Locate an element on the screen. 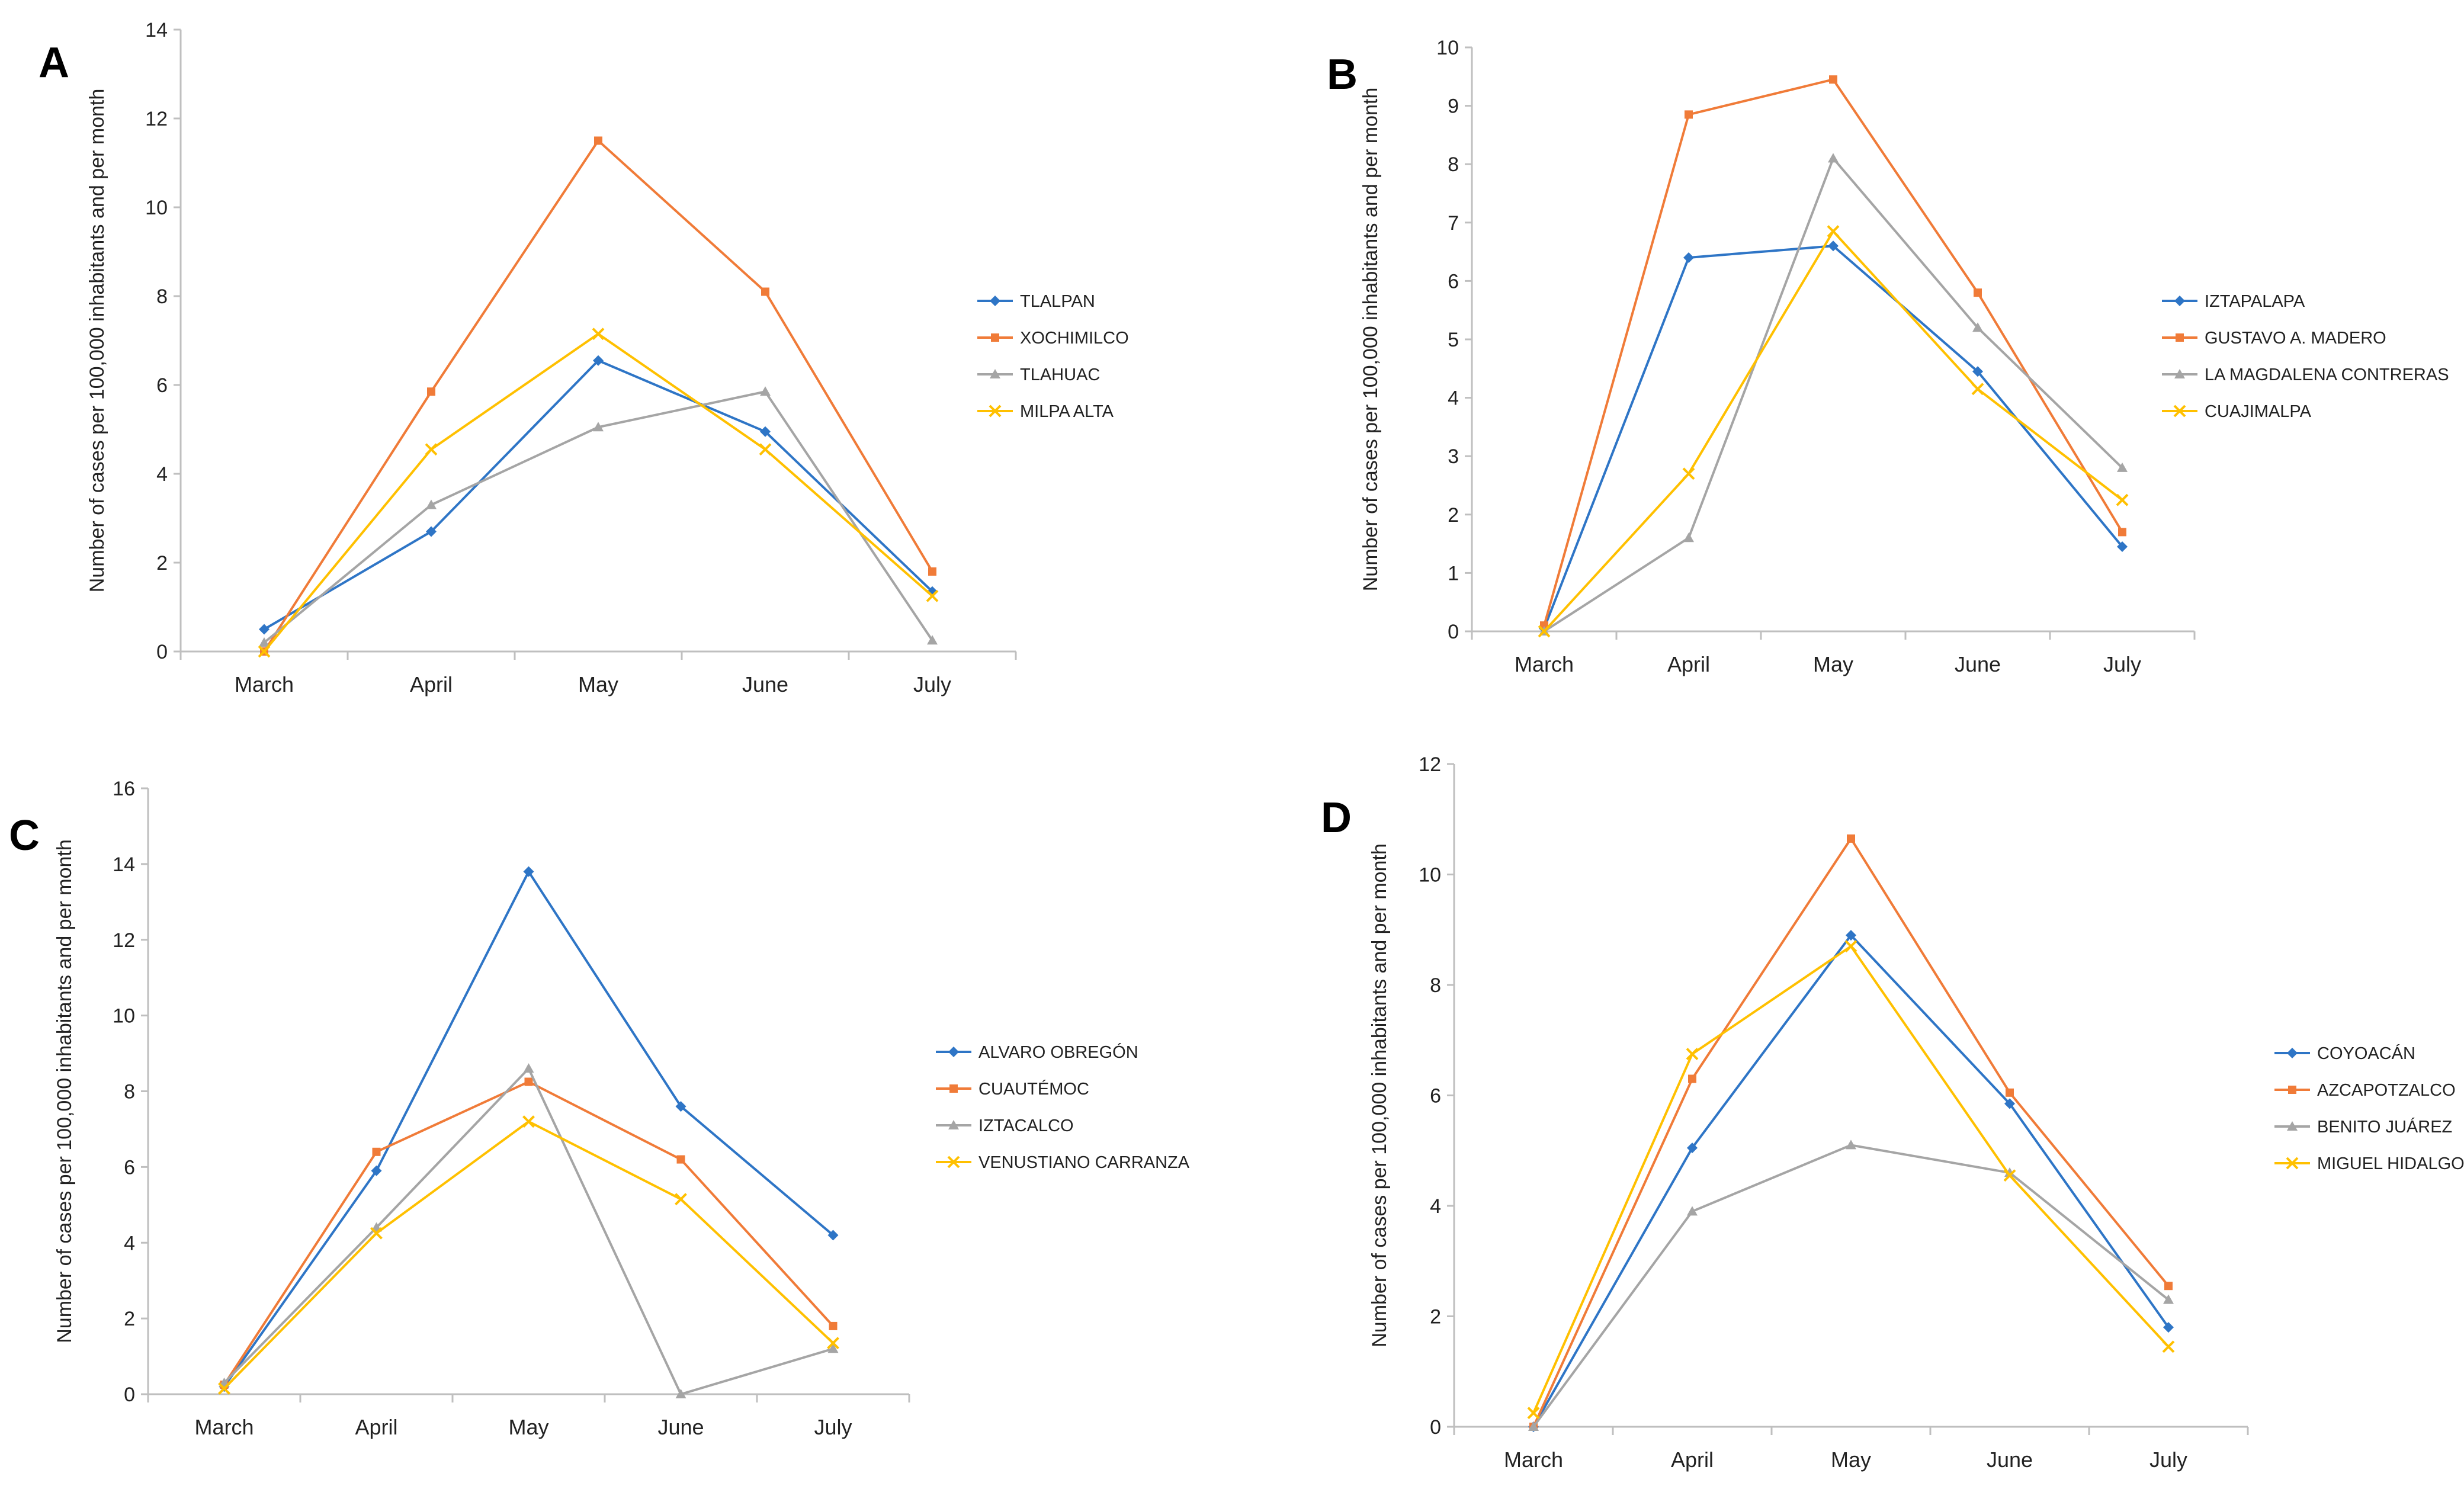 This screenshot has width=2464, height=1486. panel-b-series-iztapalapa-line is located at coordinates (1833, 437).